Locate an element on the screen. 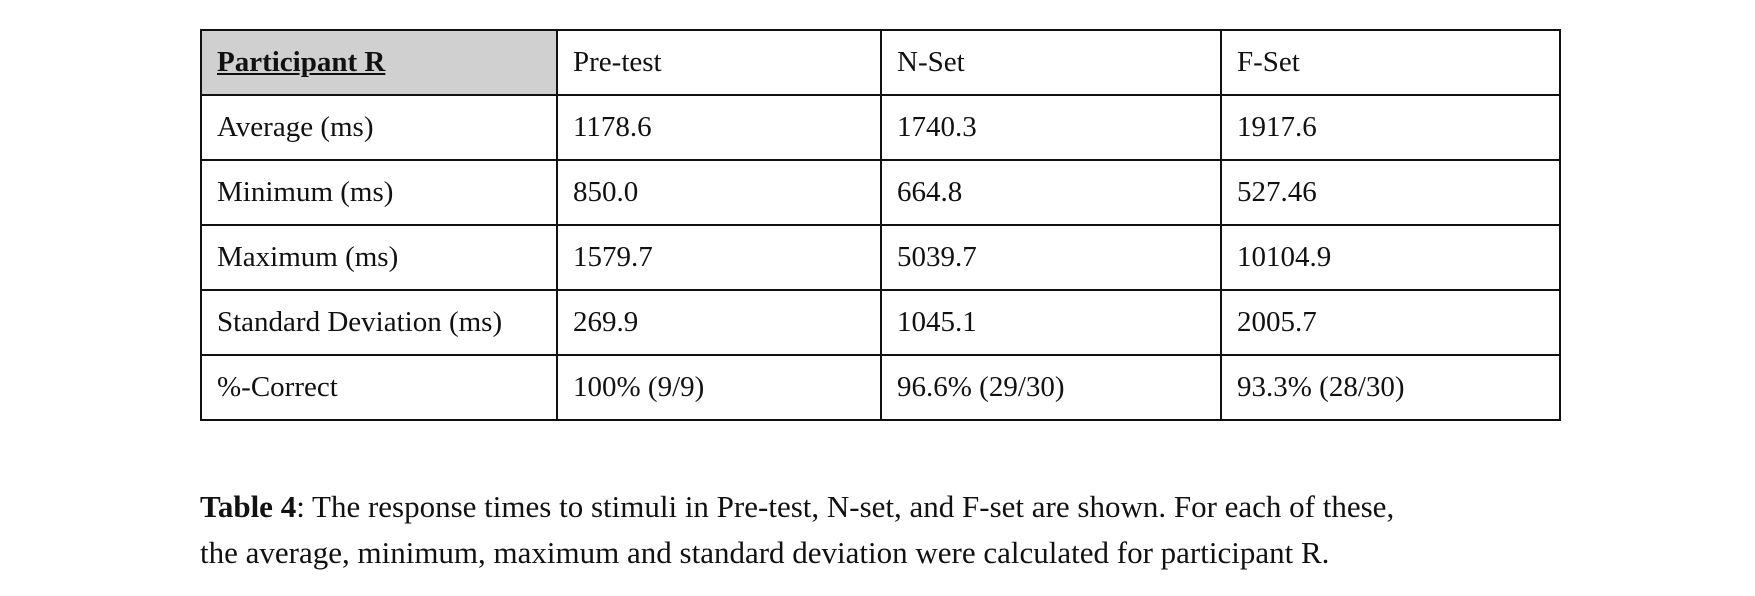 Image resolution: width=1755 pixels, height=596 pixels. header-cell: Pre-test is located at coordinates (719, 62).